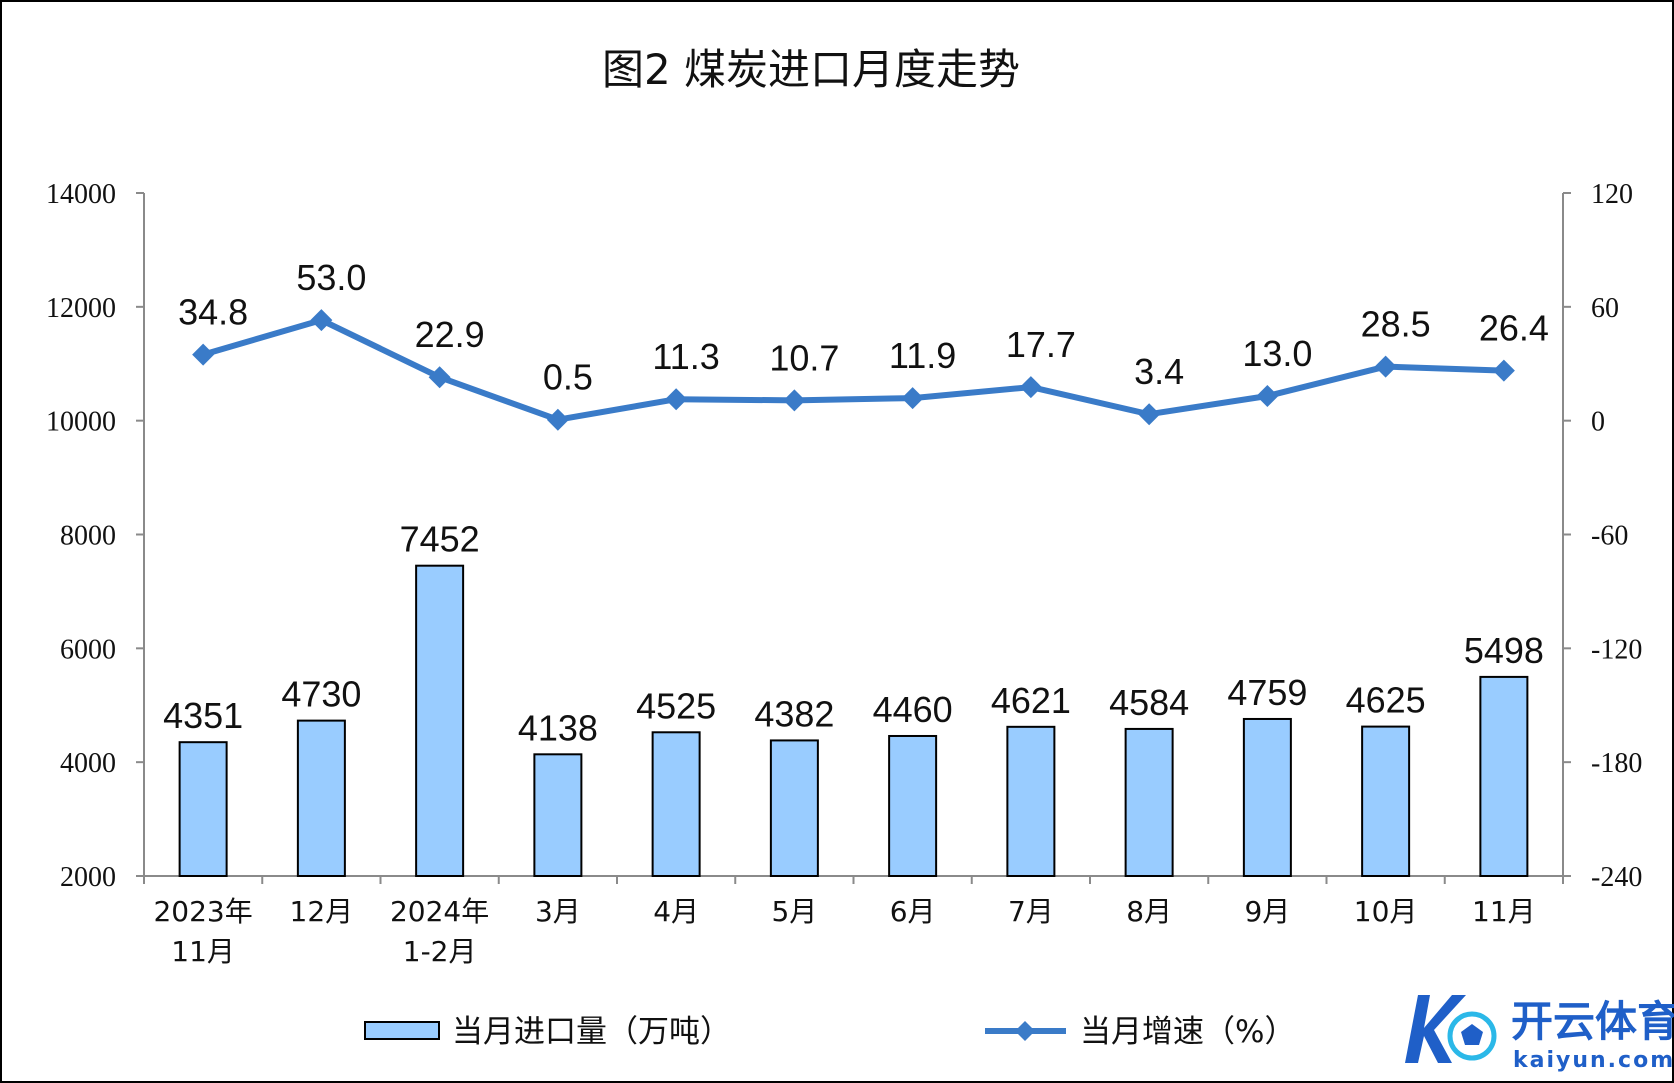  What do you see at coordinates (922, 355) in the screenshot?
I see `line-value-label: 11.9` at bounding box center [922, 355].